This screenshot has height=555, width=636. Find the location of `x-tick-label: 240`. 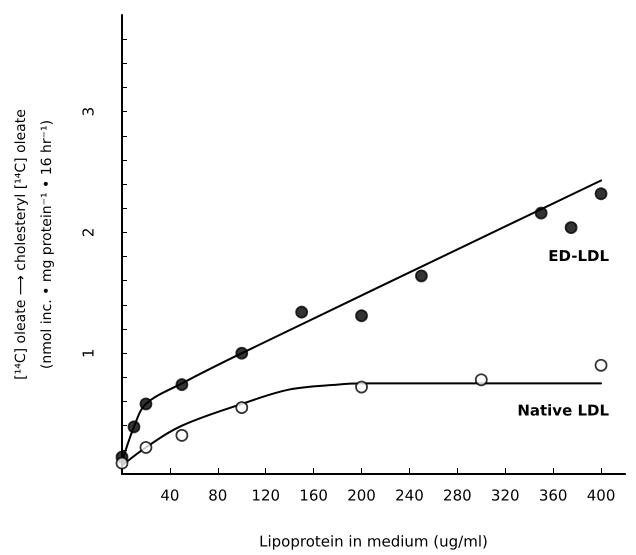

x-tick-label: 240 is located at coordinates (409, 495).